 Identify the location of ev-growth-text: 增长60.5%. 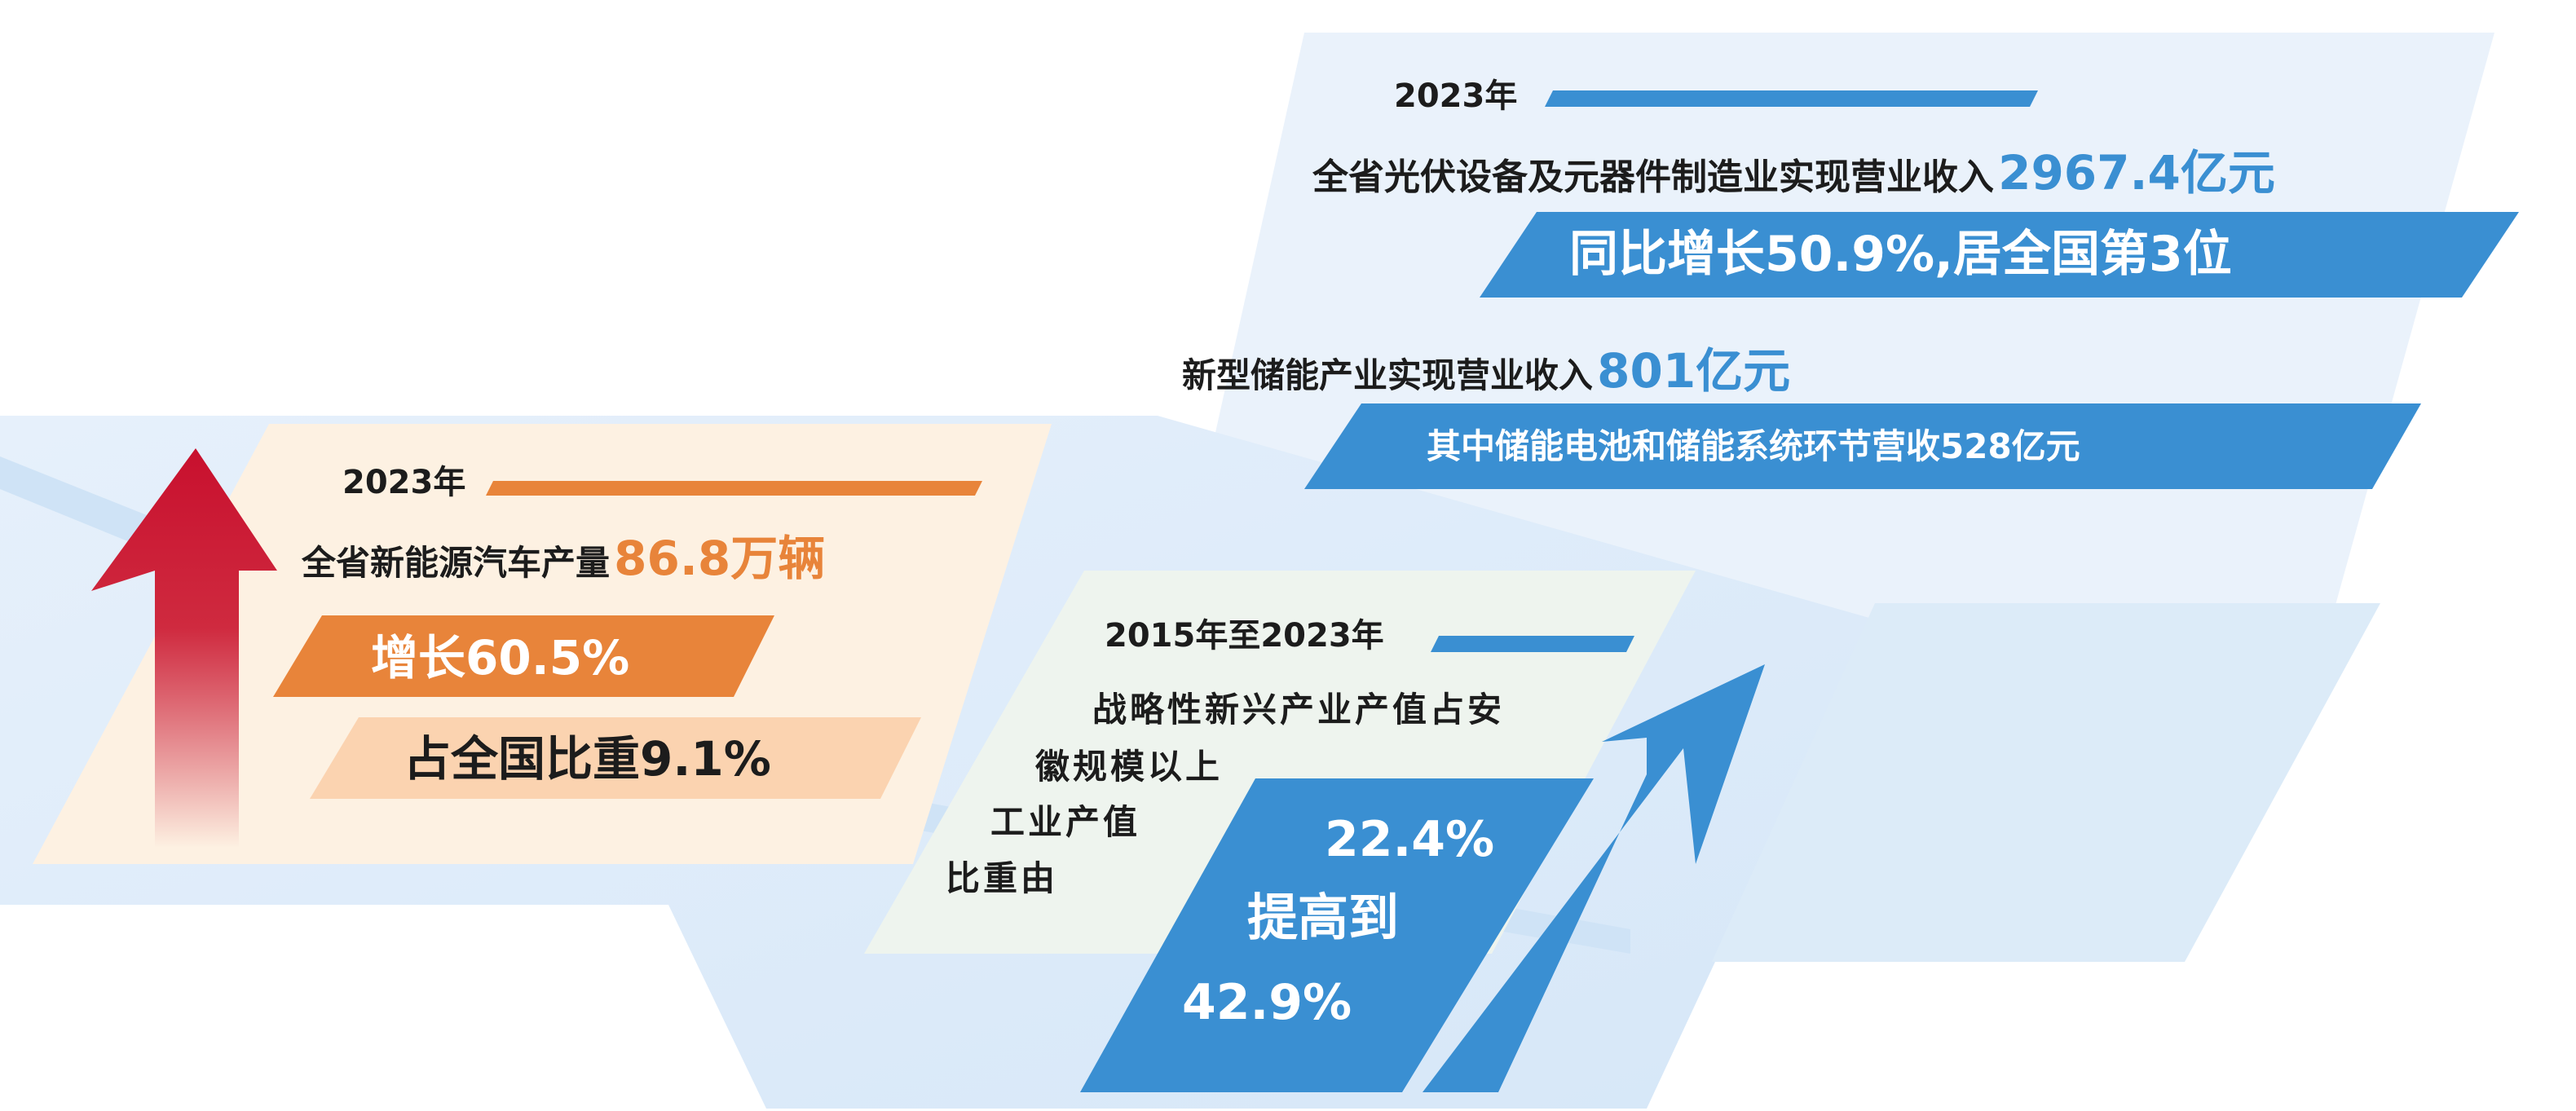
(500, 658).